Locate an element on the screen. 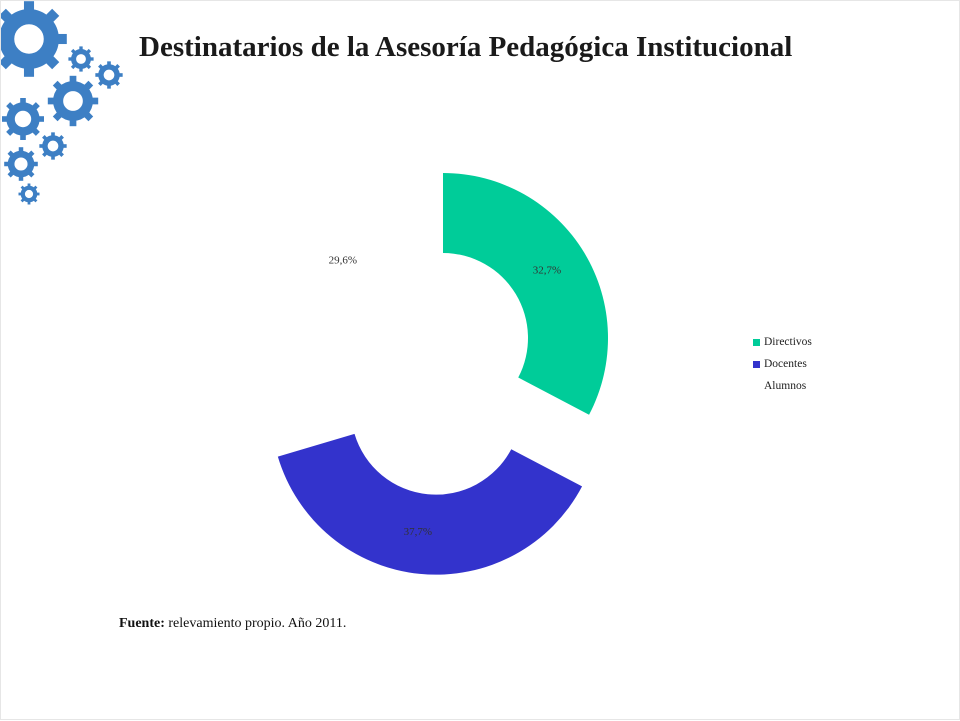  data-label-alumnos: 29,6% is located at coordinates (343, 260).